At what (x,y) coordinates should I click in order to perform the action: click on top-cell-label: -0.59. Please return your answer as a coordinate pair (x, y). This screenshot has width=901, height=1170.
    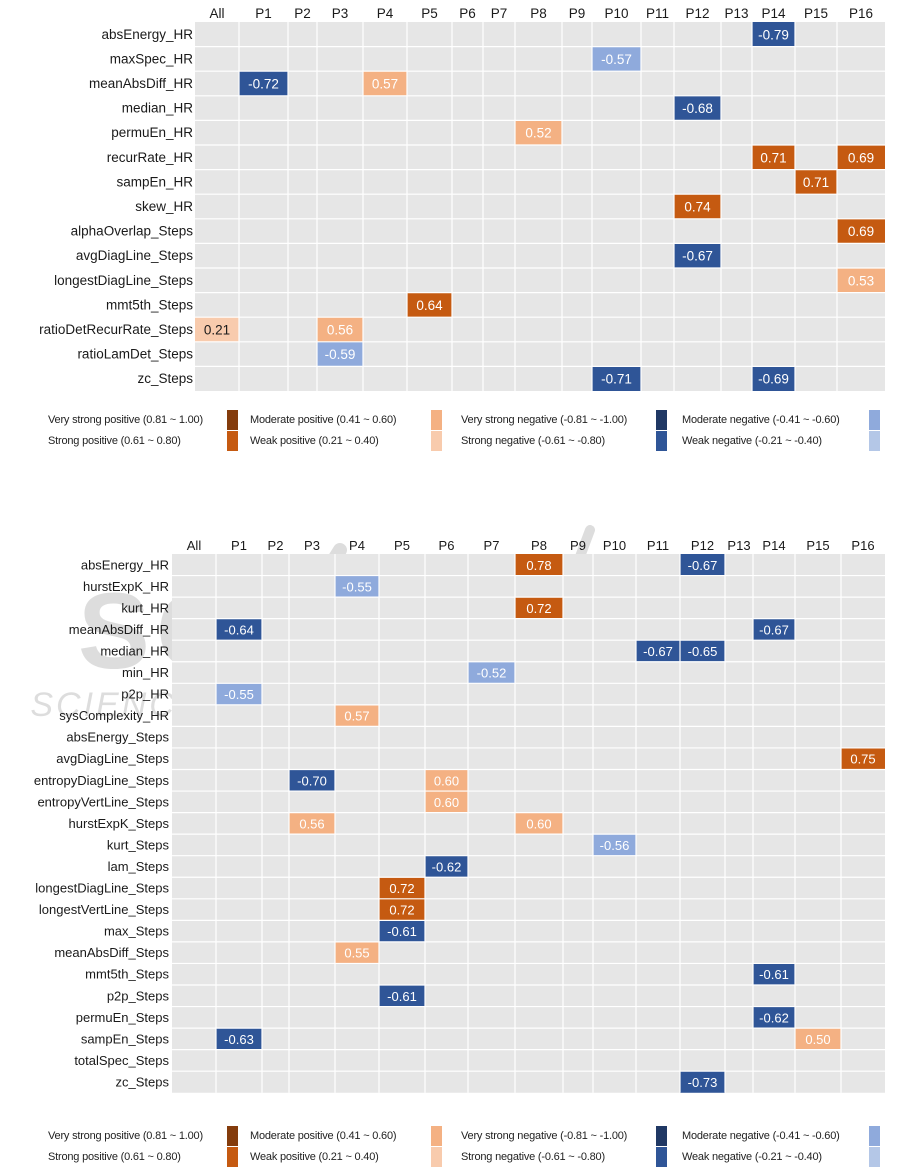
    Looking at the image, I should click on (340, 354).